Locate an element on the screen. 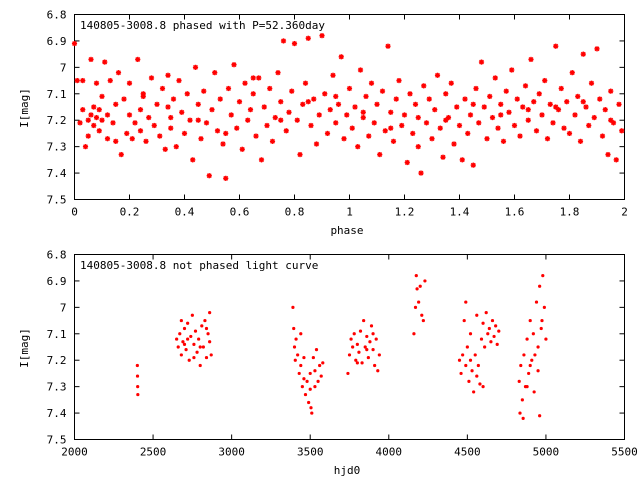 This screenshot has height=485, width=640. unphased-x-tick-label: 4000 is located at coordinates (389, 452).